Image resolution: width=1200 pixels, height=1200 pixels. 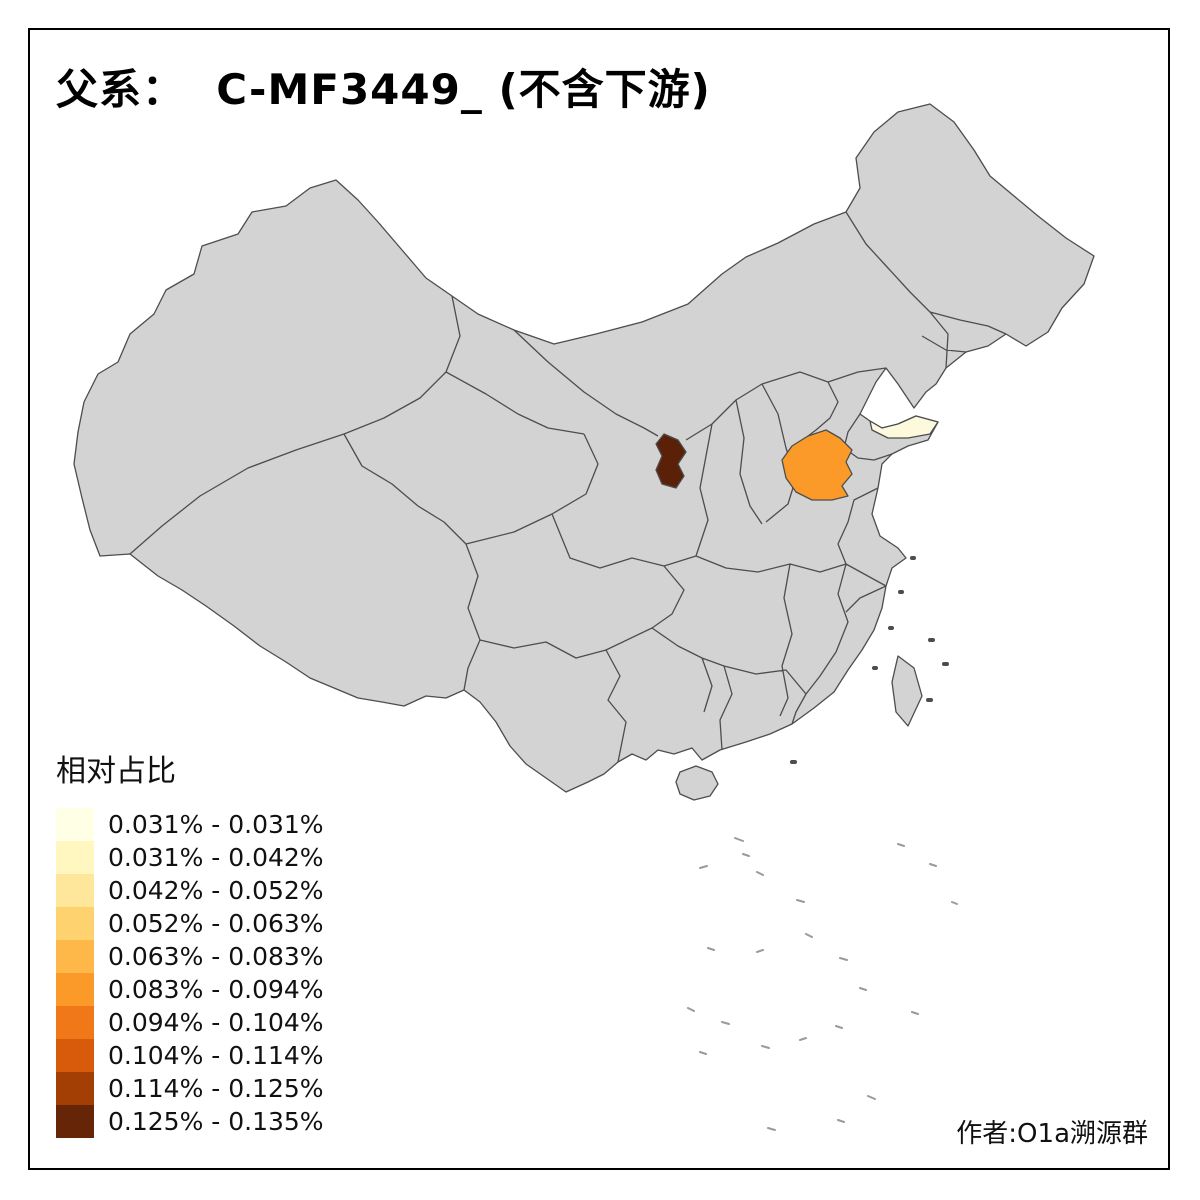 I want to click on legend-item: 0.125% - 0.135%, so click(x=190, y=1121).